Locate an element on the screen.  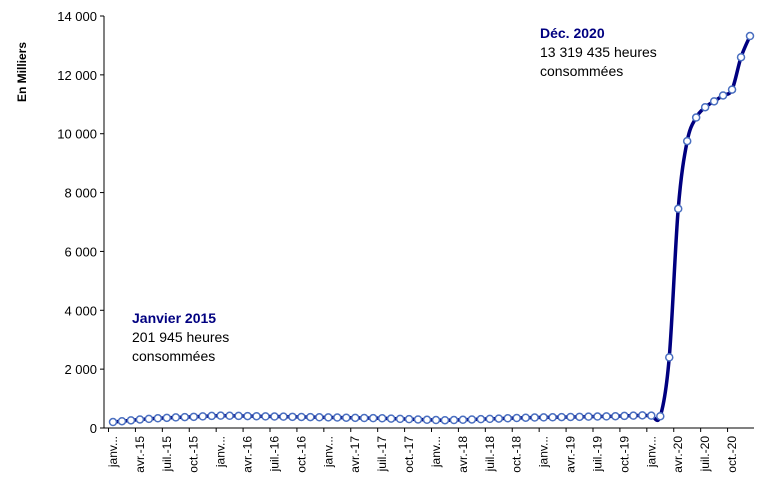
y-tick-label: 10 000 is located at coordinates (77, 134).